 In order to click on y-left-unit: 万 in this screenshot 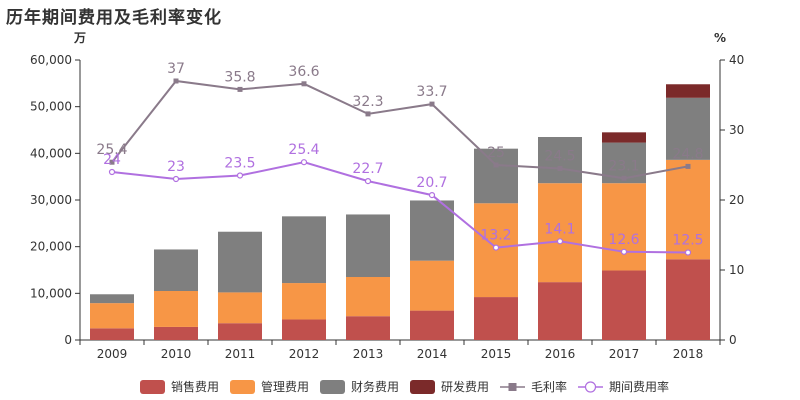, I will do `click(79, 38)`.